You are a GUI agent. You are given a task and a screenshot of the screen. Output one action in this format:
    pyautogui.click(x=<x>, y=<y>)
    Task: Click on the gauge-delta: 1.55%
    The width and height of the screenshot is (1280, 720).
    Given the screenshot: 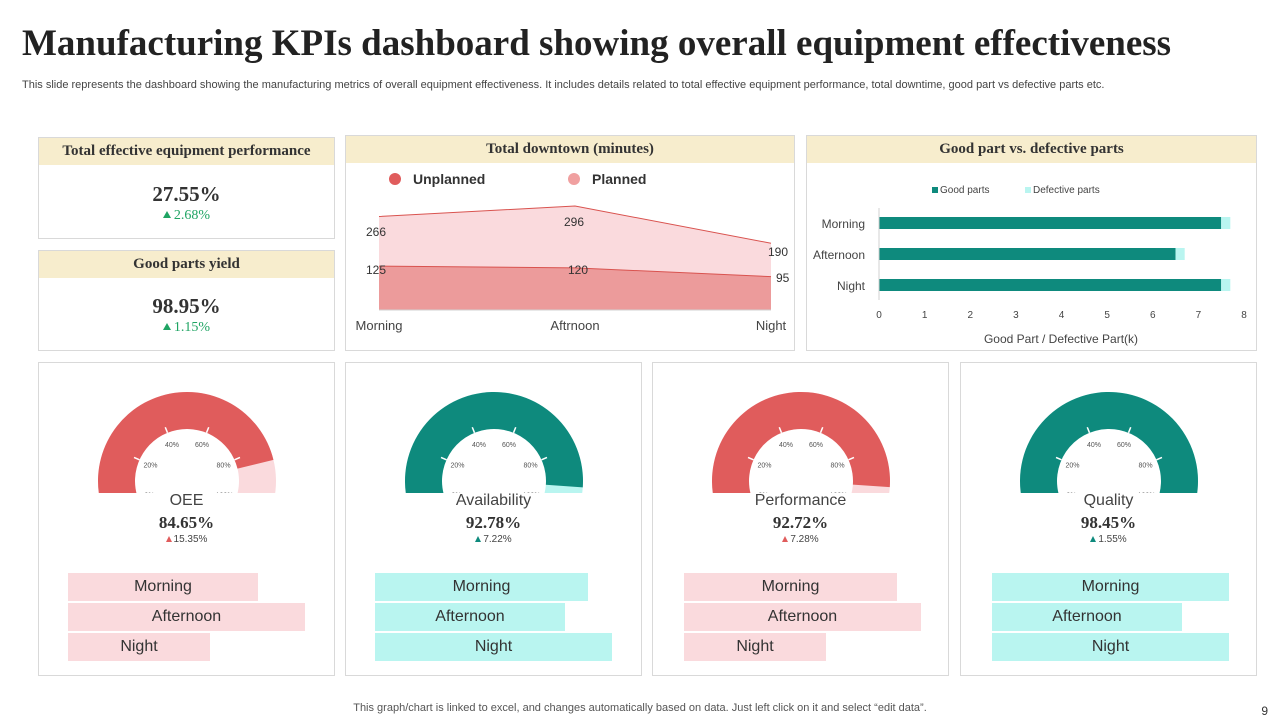 What is the action you would take?
    pyautogui.click(x=1108, y=539)
    